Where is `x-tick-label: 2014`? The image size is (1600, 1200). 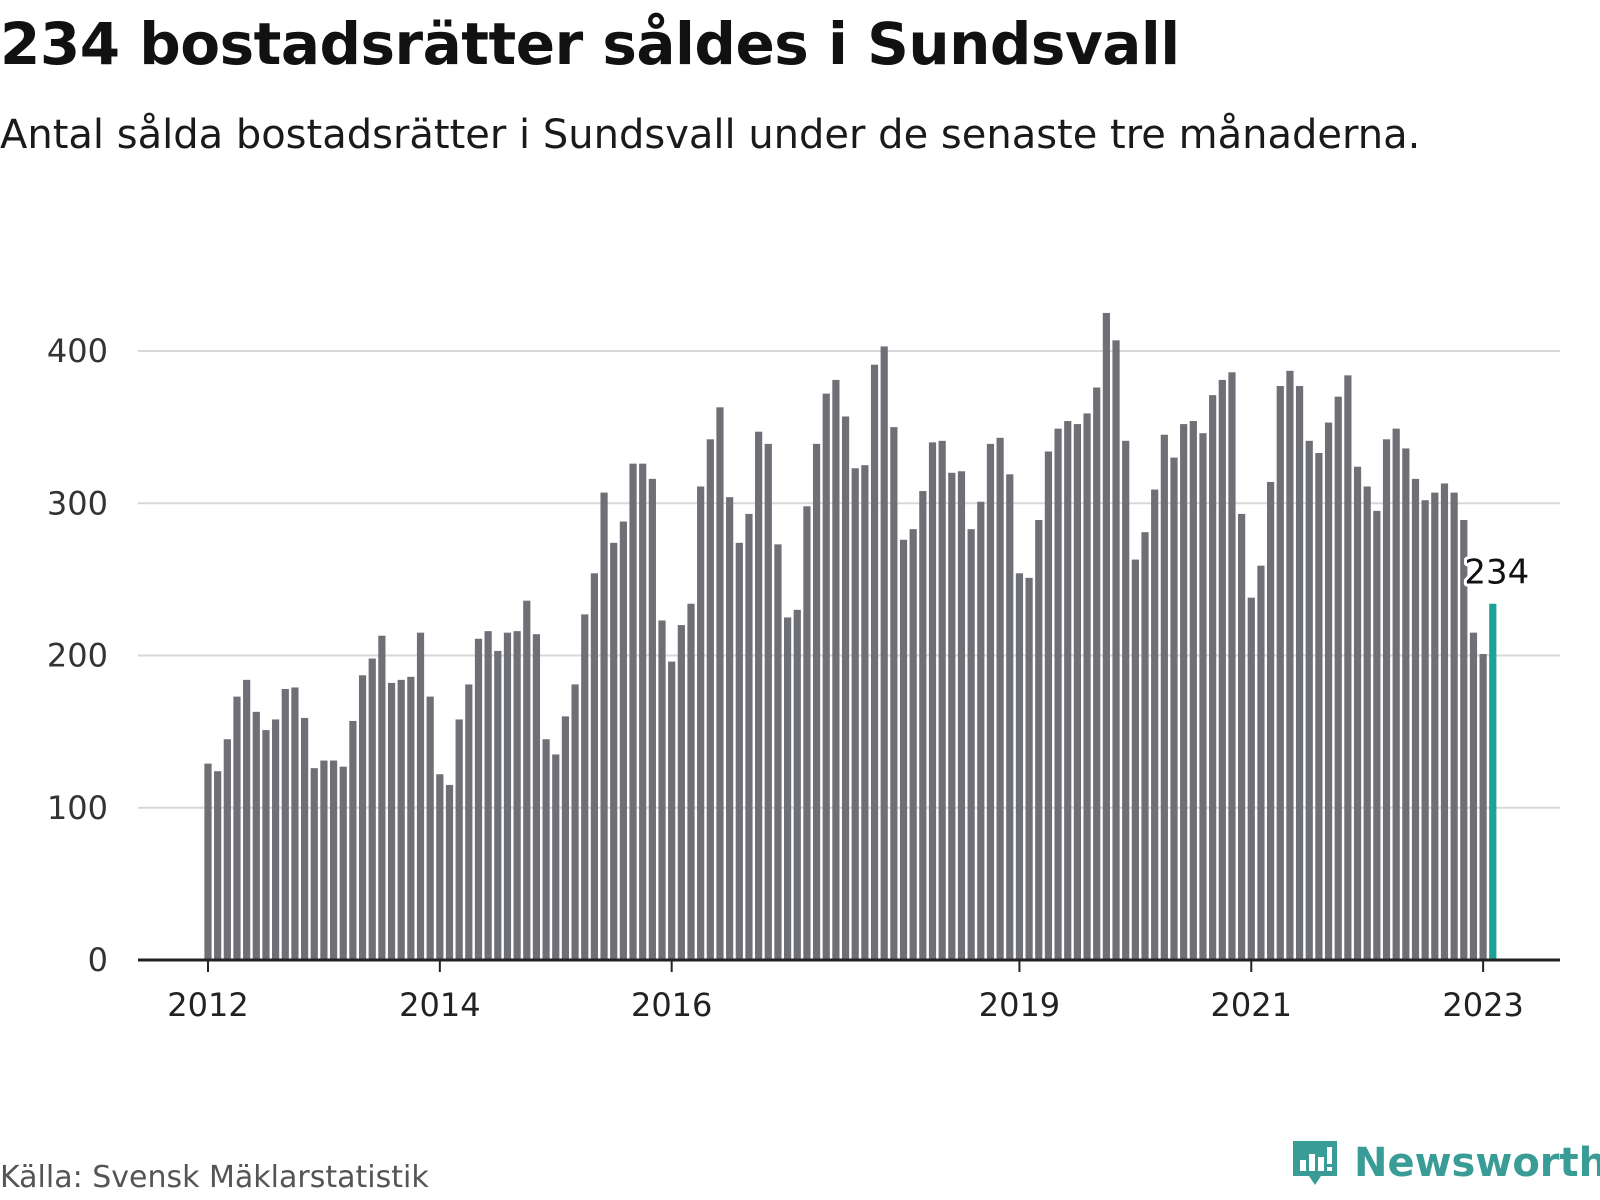 x-tick-label: 2014 is located at coordinates (439, 1005).